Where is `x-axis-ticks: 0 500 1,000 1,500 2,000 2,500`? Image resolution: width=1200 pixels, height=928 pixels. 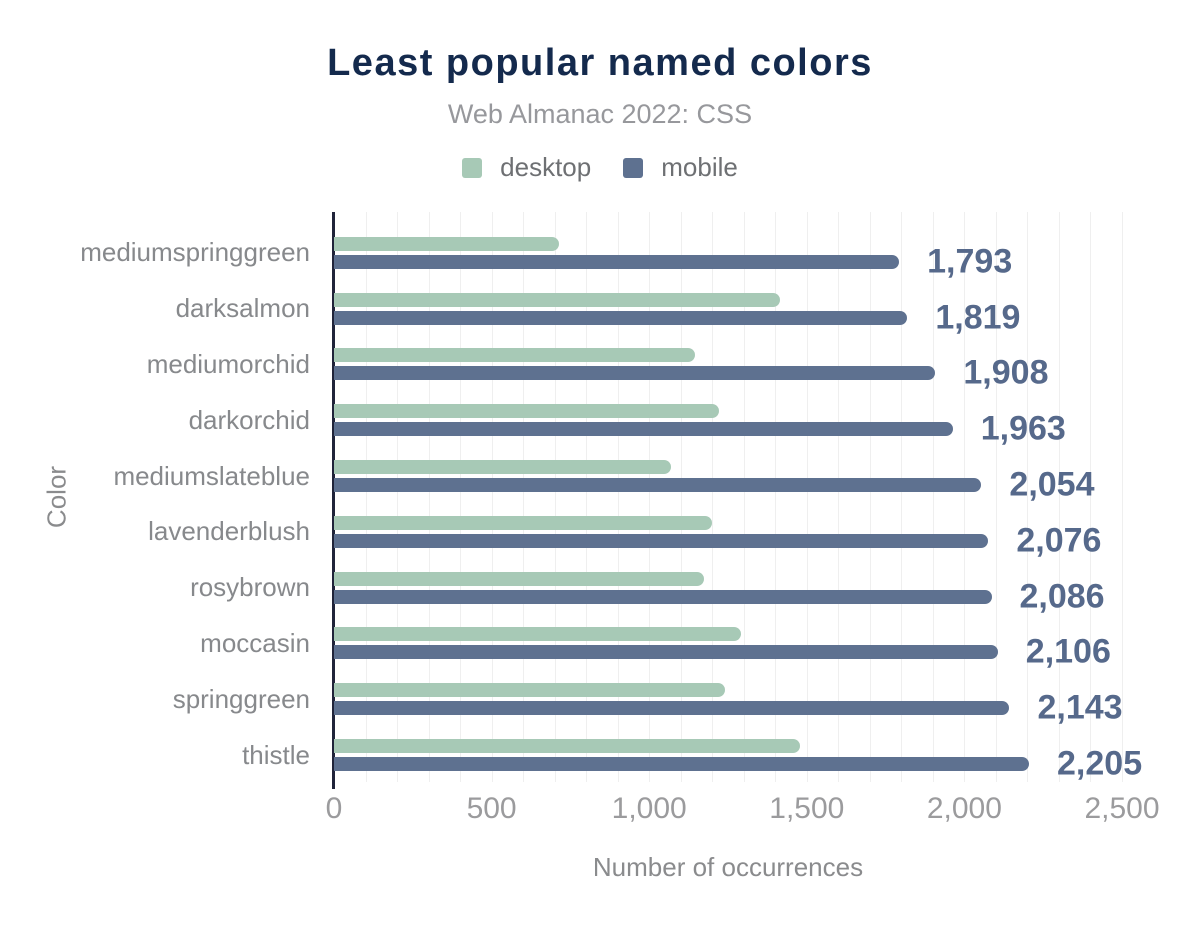
x-axis-ticks: 0 500 1,000 1,500 2,000 2,500 is located at coordinates (743, 810).